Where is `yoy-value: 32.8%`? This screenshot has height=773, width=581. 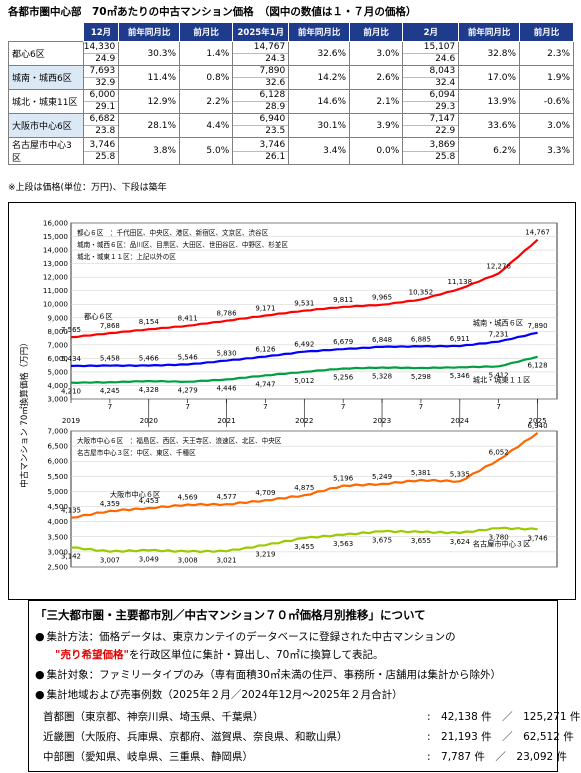 yoy-value: 32.8% is located at coordinates (502, 53).